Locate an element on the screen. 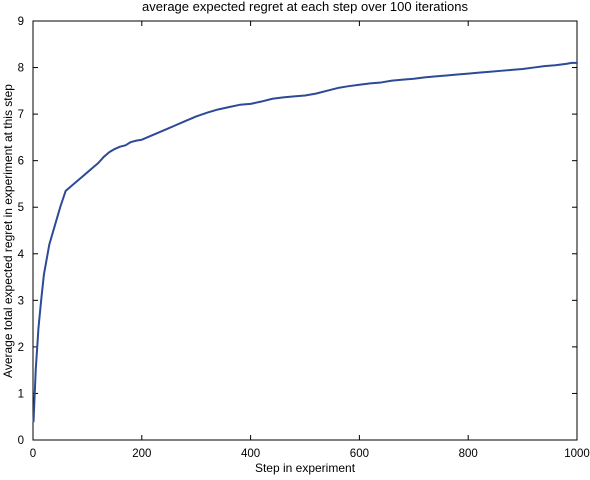  x-tick-label: 200 is located at coordinates (141, 454).